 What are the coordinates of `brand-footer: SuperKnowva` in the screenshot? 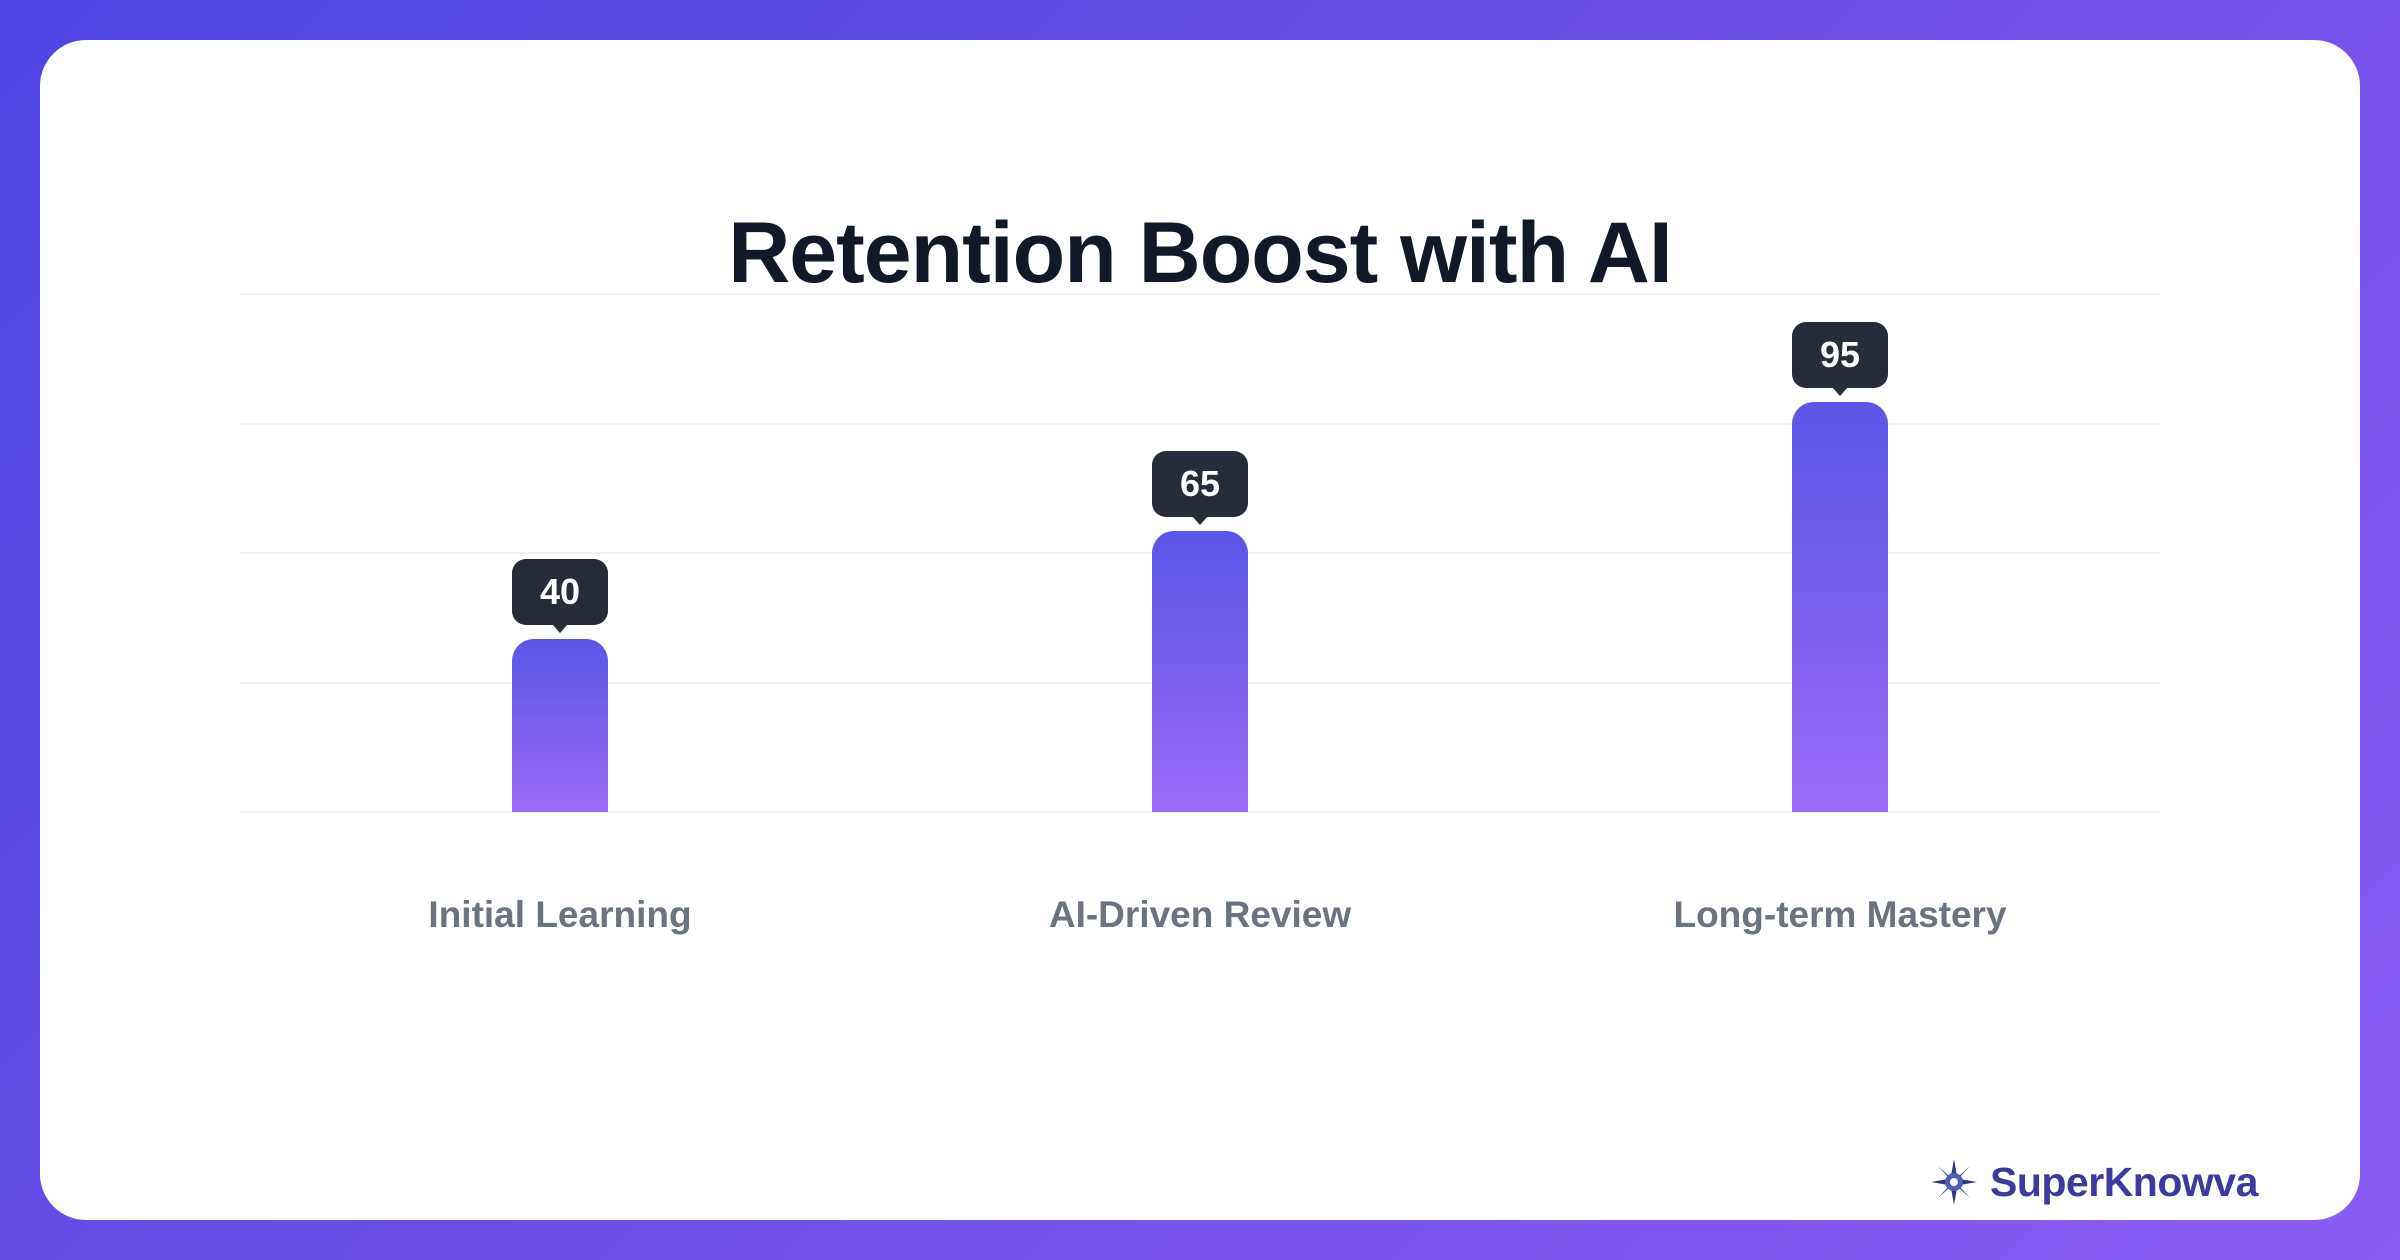 It's located at (2094, 1182).